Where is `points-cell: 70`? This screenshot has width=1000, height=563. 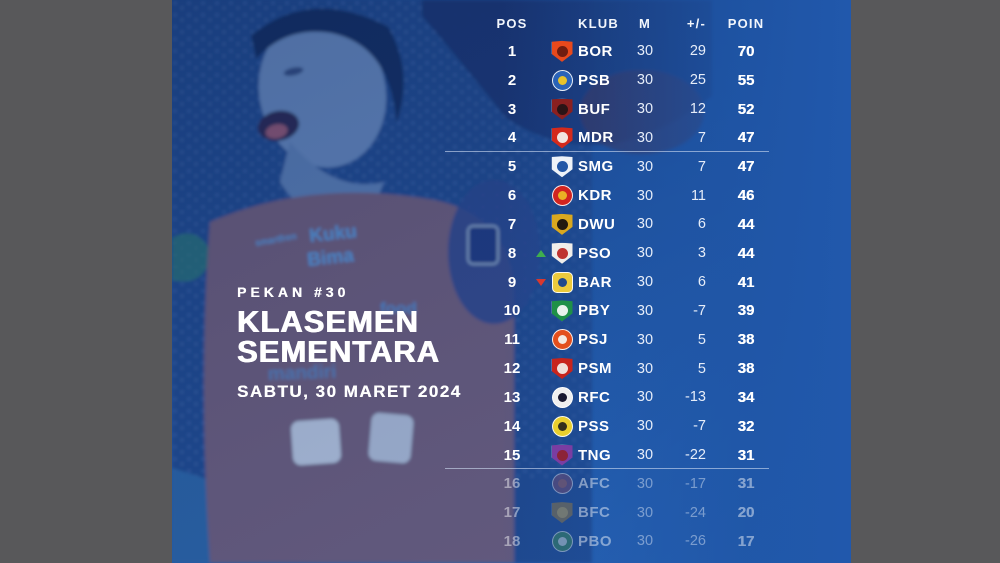 points-cell: 70 is located at coordinates (746, 51).